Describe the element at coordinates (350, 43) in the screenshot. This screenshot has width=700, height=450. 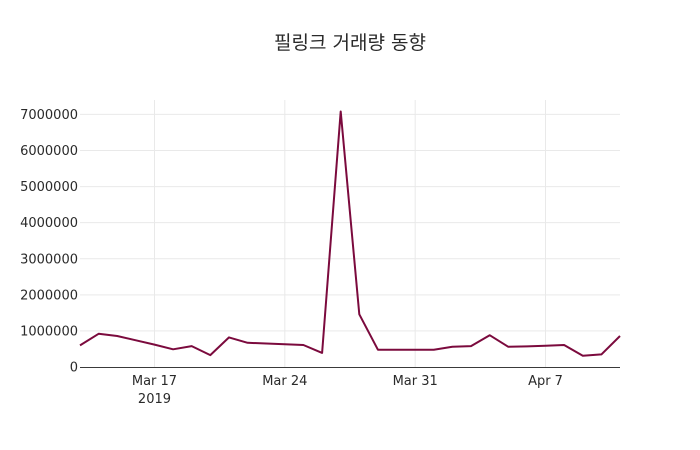
I see `chart-title: 필링크 거래량 동향` at that location.